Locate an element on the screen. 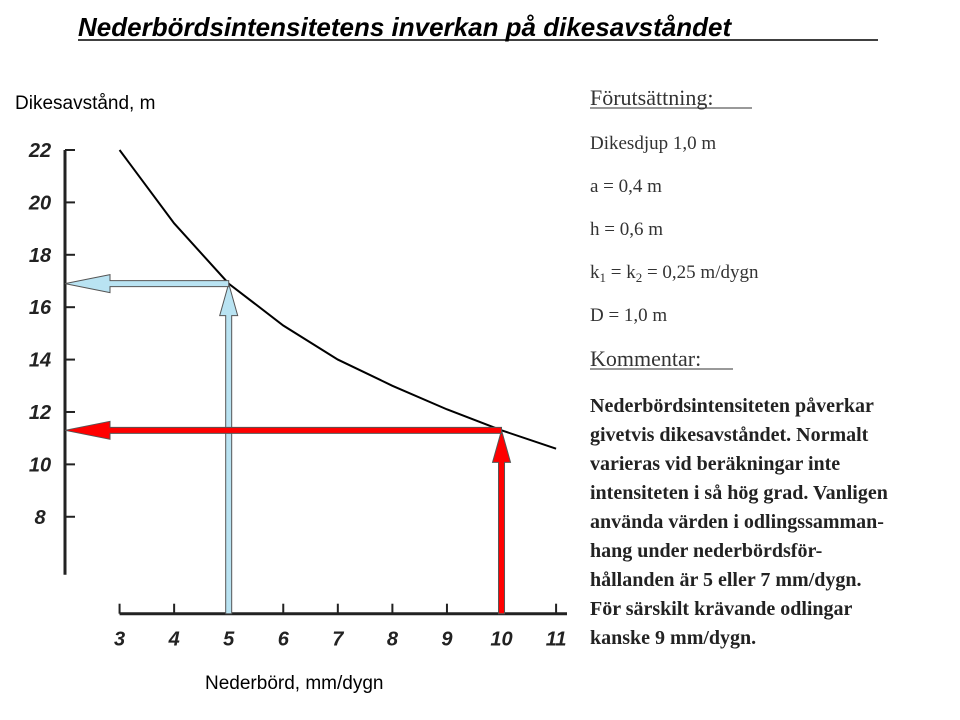  x-tick-label: 4 is located at coordinates (174, 640).